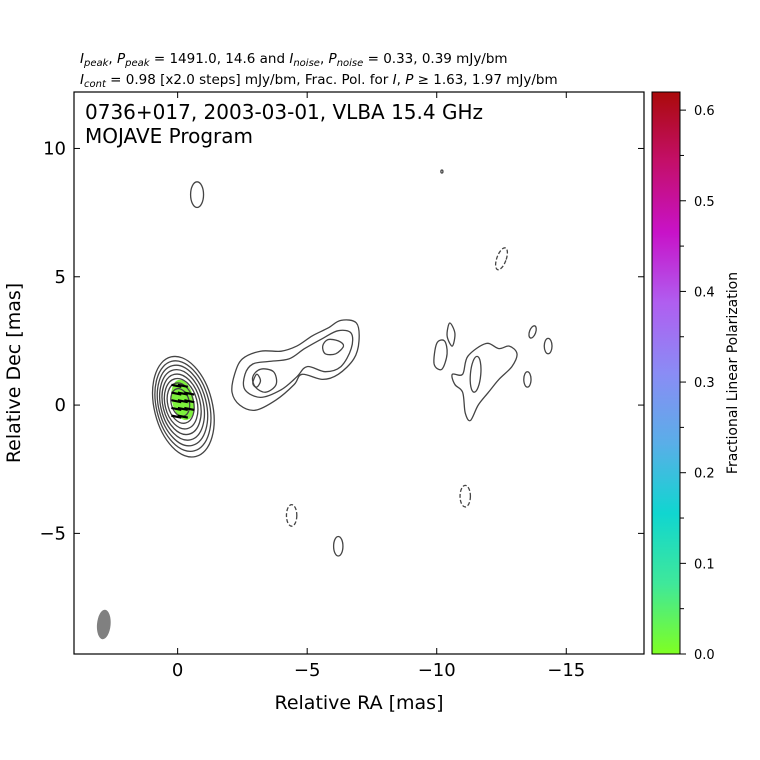 The width and height of the screenshot is (760, 760). I want to click on colorbar-tick-label: 0.3, so click(704, 383).